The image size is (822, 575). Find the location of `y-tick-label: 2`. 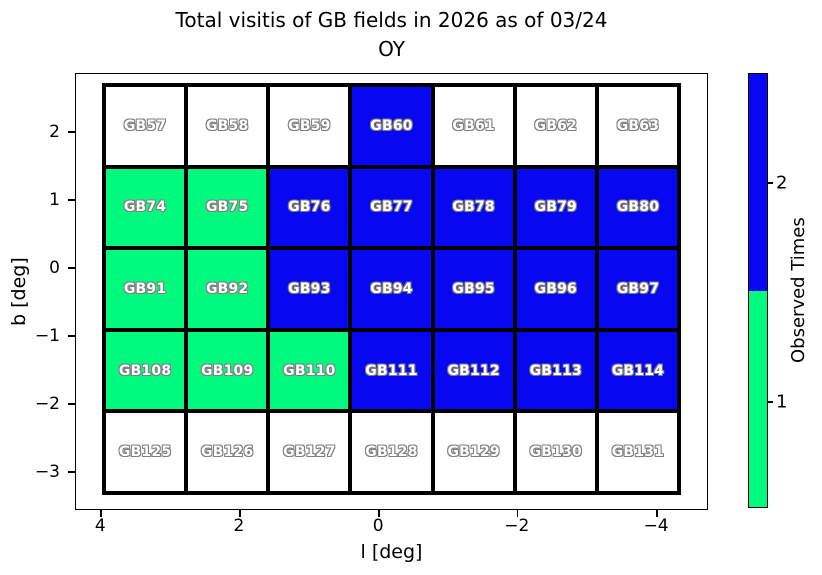

y-tick-label: 2 is located at coordinates (54, 131).